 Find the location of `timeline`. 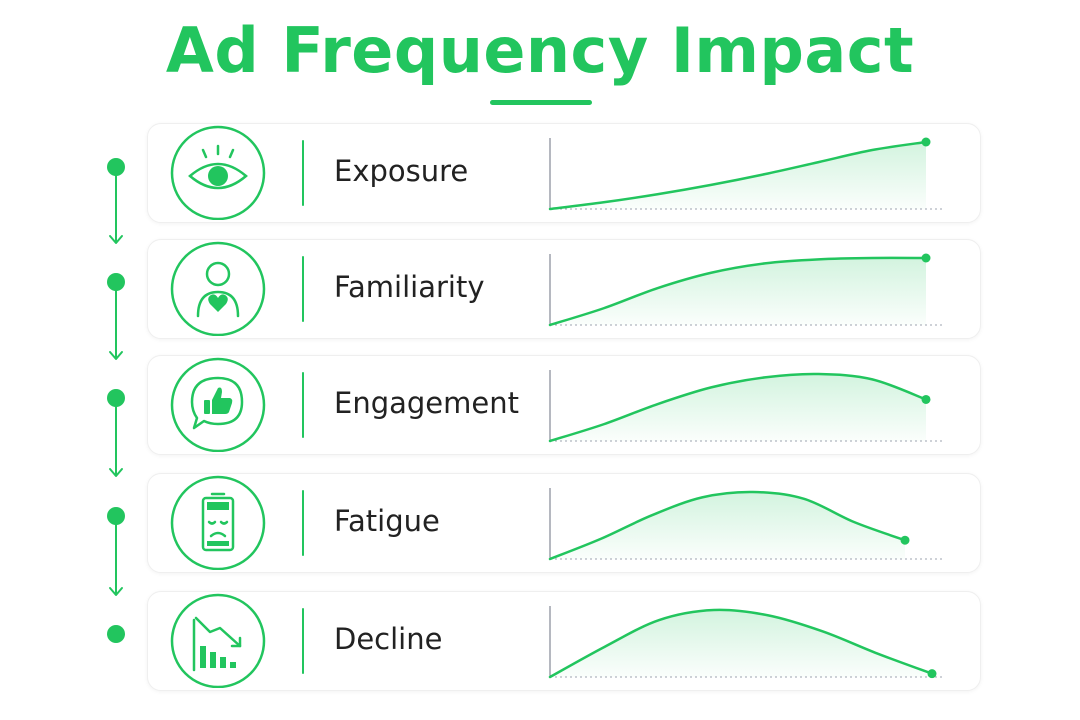

timeline is located at coordinates (116, 400).